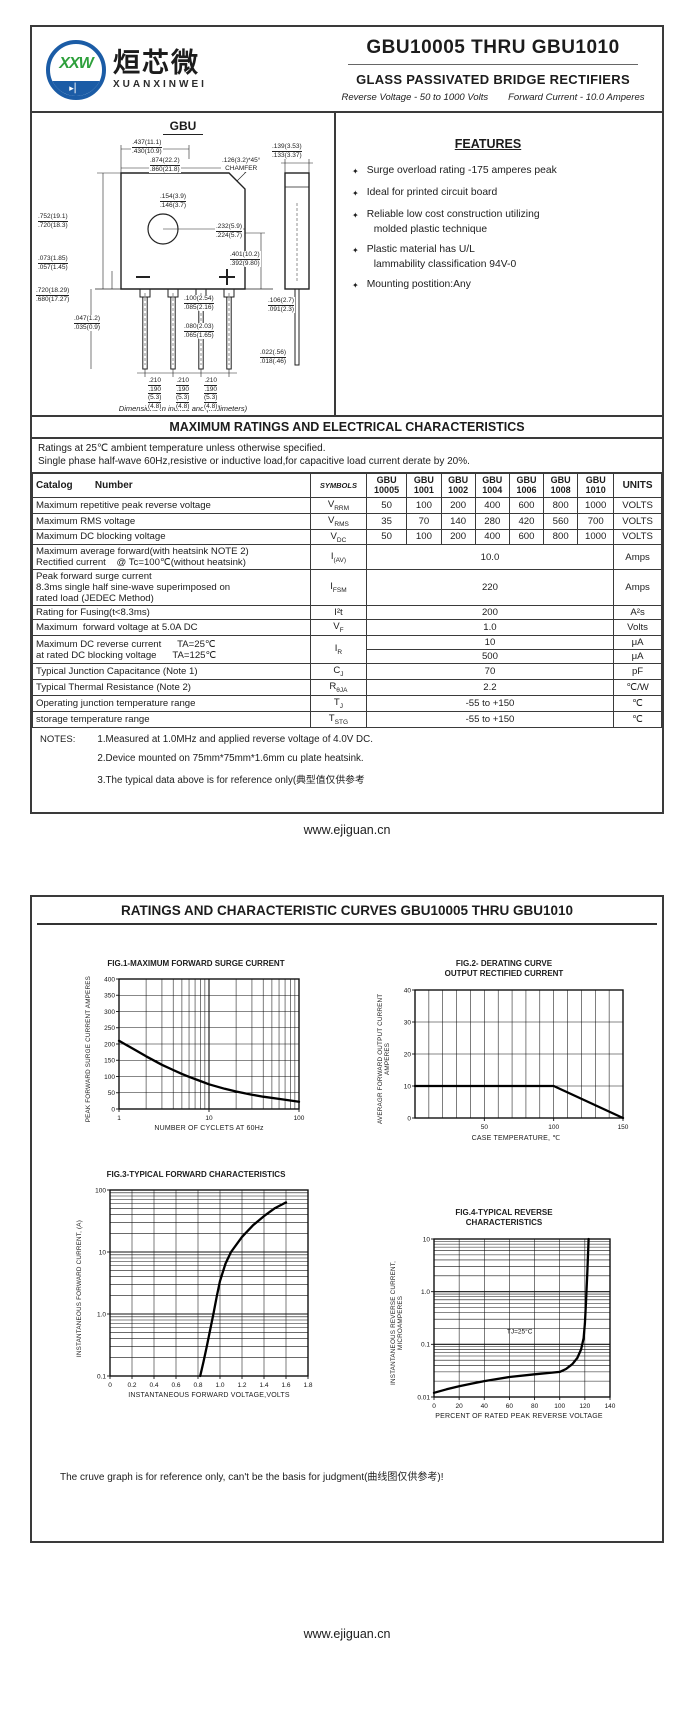 The width and height of the screenshot is (694, 1736). I want to click on dimension-label: .232(5.9) .224(5.7), so click(229, 231).